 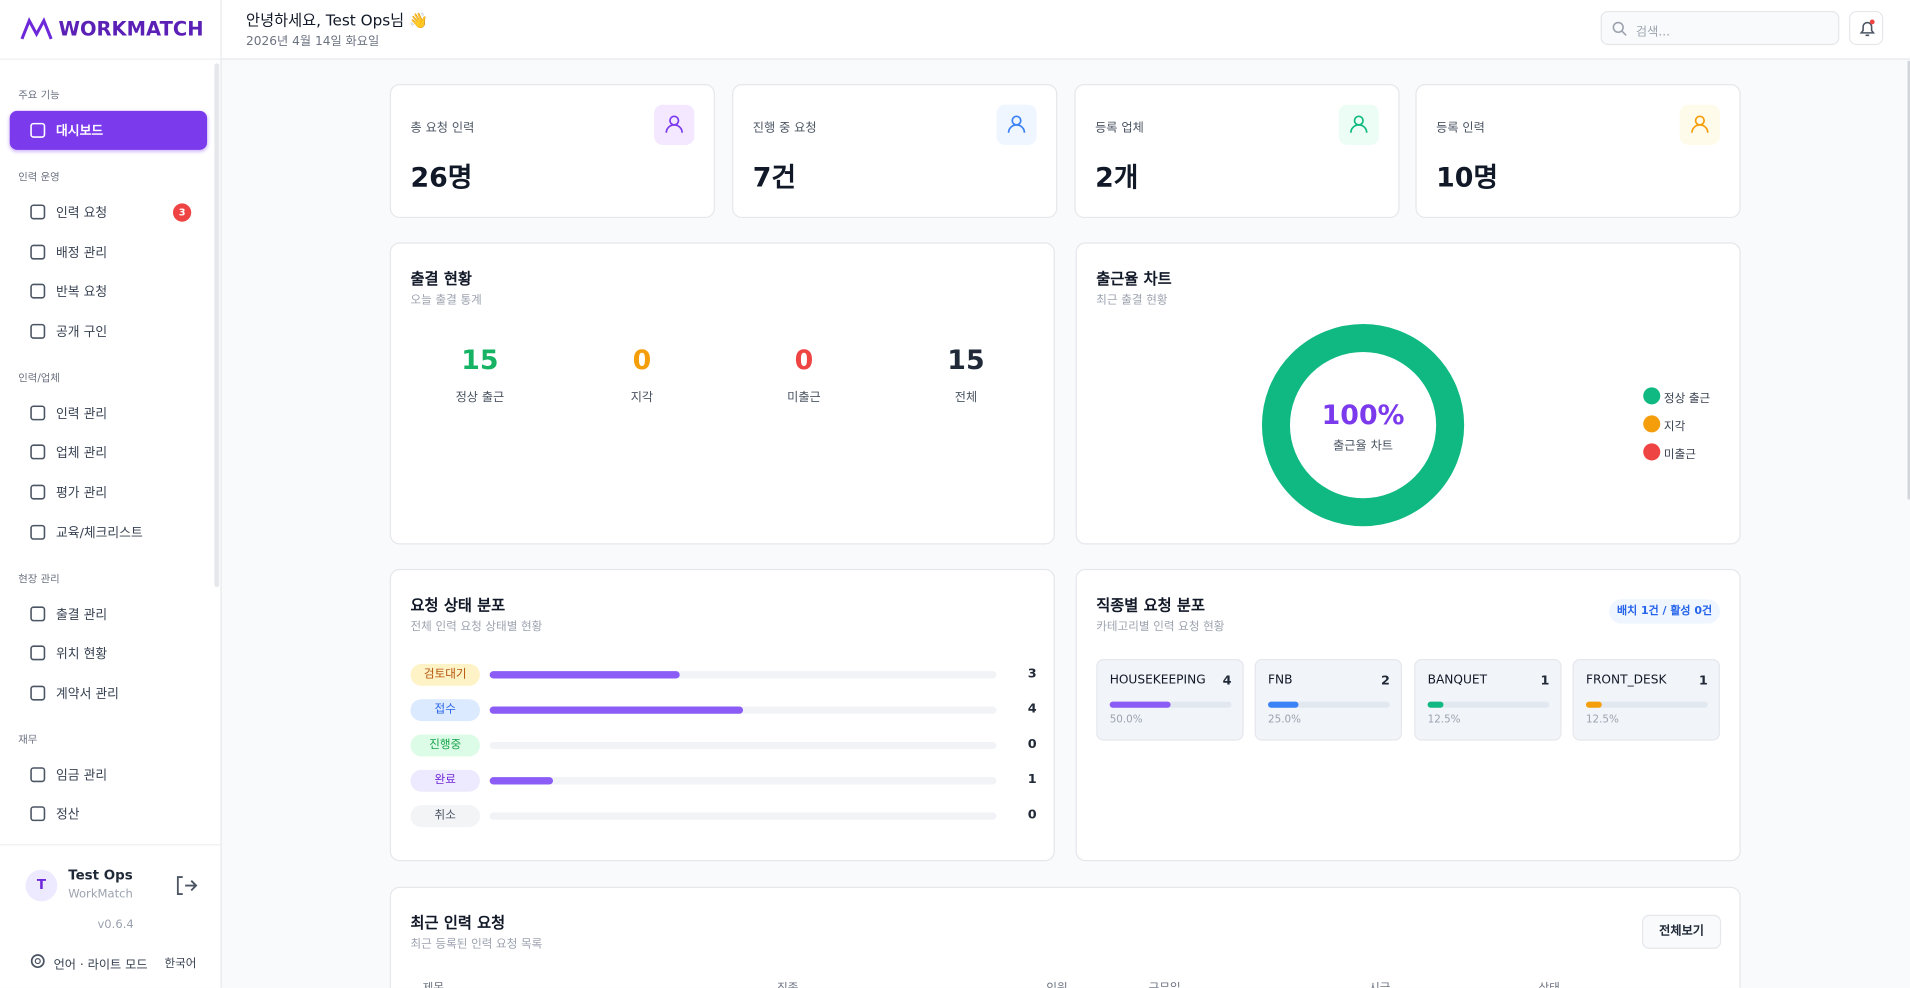 What do you see at coordinates (108, 130) in the screenshot?
I see `nav-item: 대시보드` at bounding box center [108, 130].